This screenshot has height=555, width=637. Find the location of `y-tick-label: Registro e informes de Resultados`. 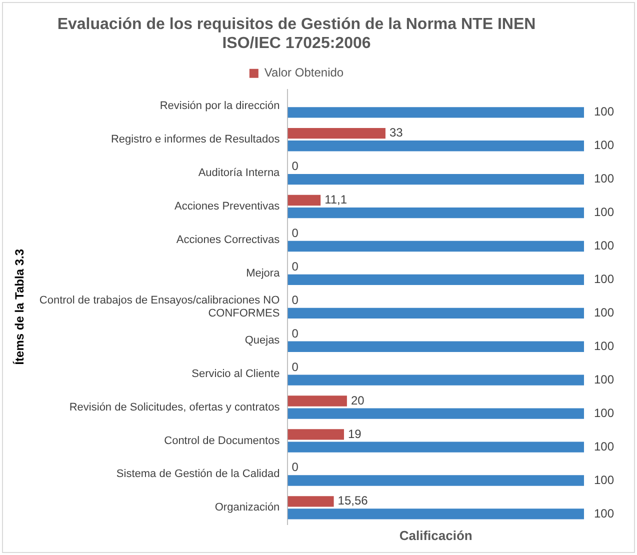

y-tick-label: Registro e informes de Resultados is located at coordinates (195, 140).